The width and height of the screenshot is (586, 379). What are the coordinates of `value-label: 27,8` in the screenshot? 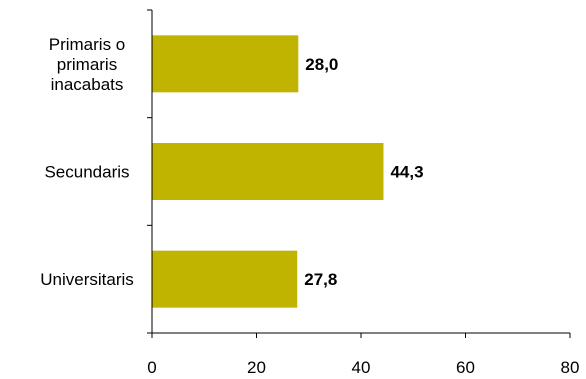 It's located at (320, 279).